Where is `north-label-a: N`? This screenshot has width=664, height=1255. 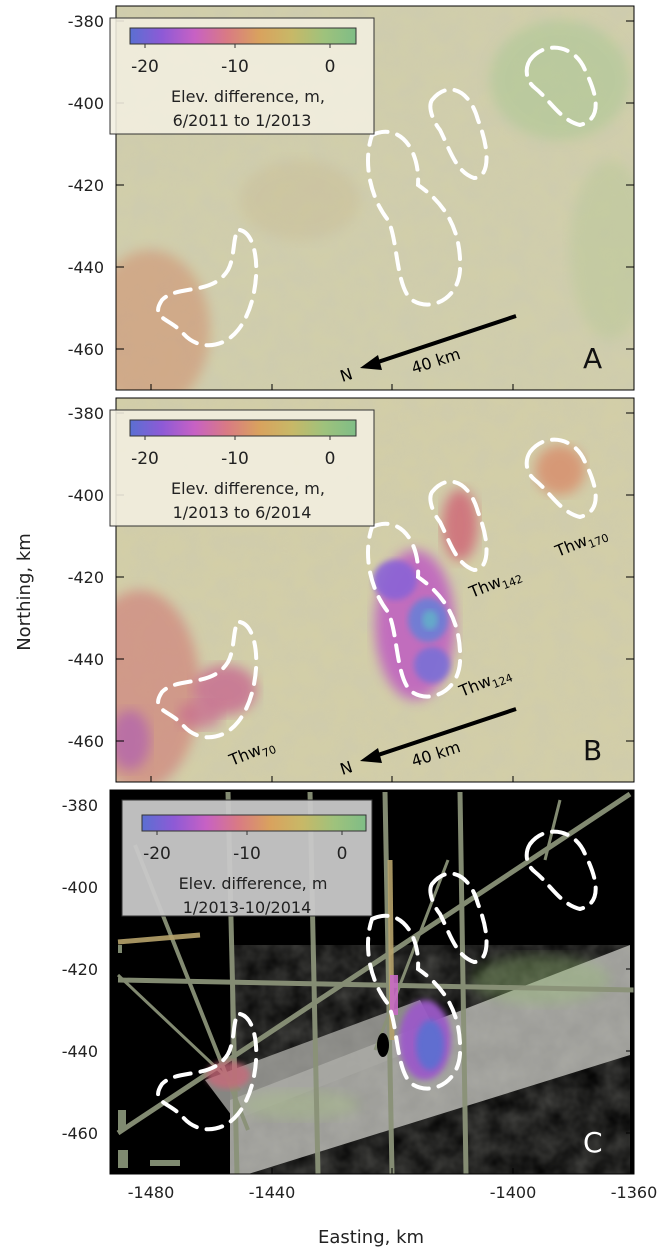
north-label-a: N is located at coordinates (346, 375).